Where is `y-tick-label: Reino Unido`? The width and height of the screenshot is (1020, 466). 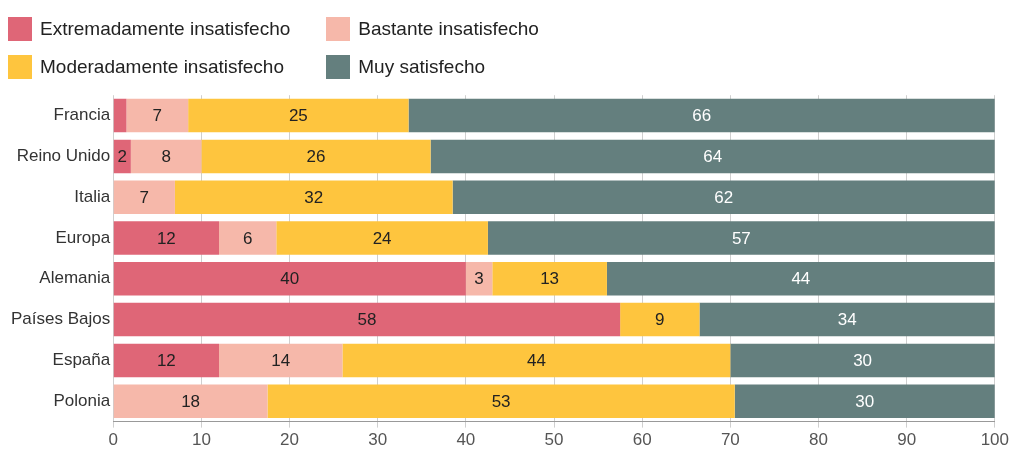 y-tick-label: Reino Unido is located at coordinates (63, 156).